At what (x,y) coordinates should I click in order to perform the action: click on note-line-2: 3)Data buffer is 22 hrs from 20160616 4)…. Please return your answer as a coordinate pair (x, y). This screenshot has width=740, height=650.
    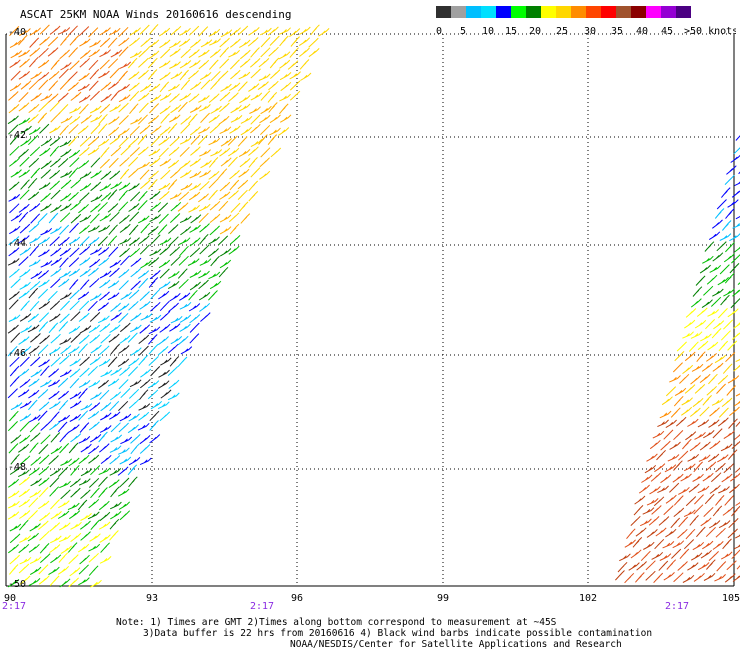
    Looking at the image, I should click on (398, 633).